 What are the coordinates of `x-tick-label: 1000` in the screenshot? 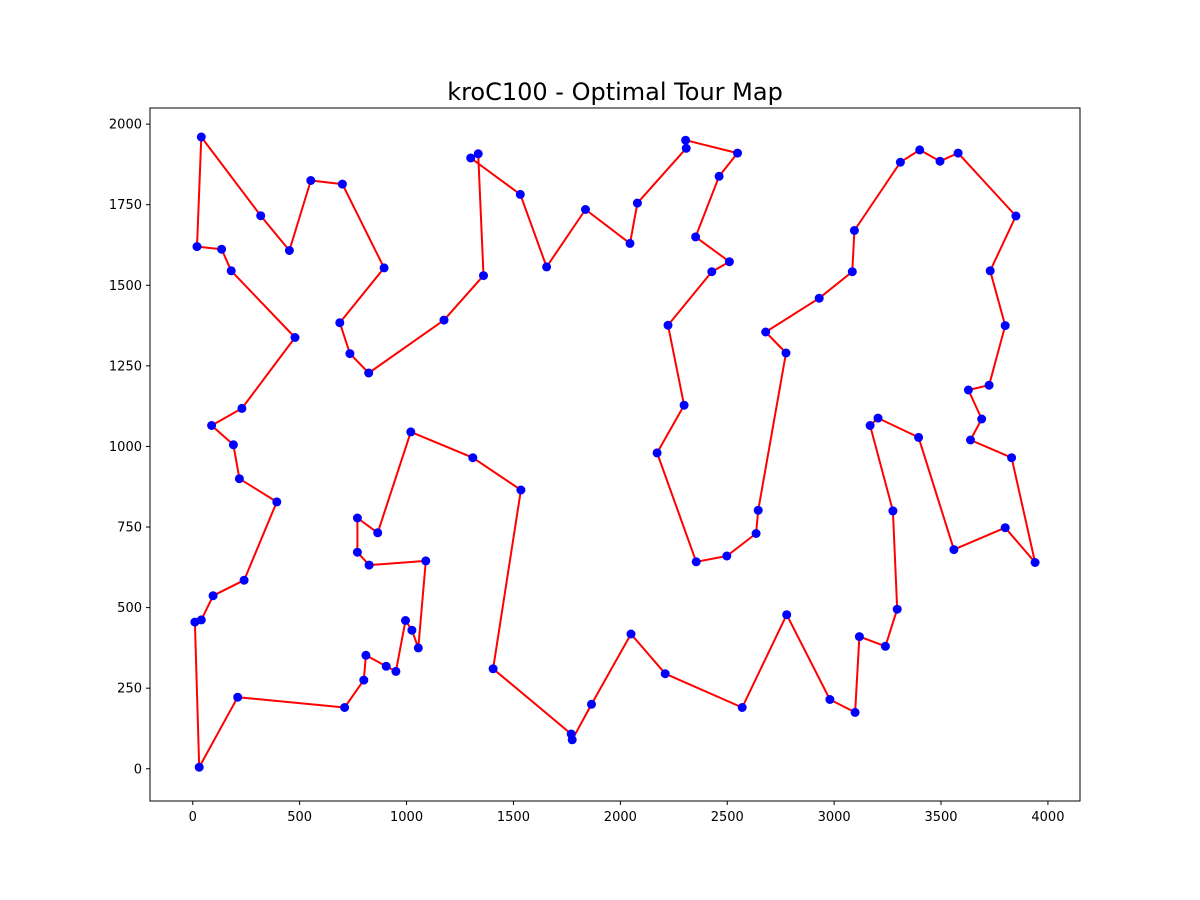 It's located at (406, 817).